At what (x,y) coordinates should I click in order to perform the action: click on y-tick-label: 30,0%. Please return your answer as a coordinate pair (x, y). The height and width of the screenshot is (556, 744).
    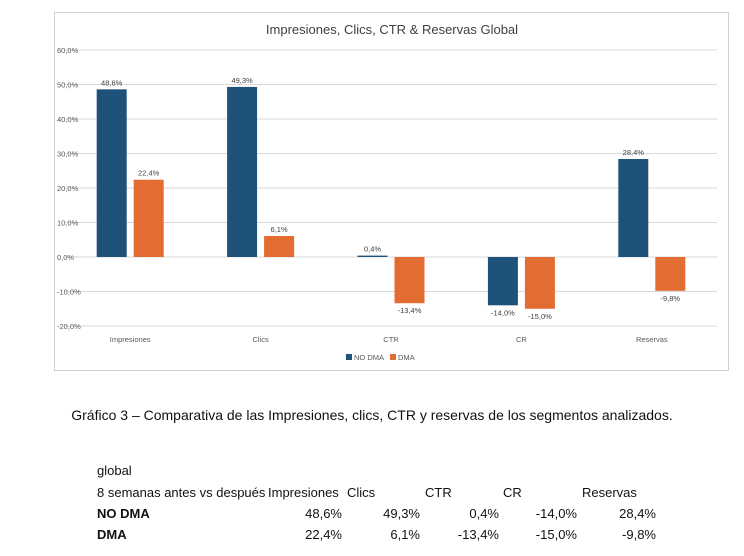
    Looking at the image, I should click on (68, 154).